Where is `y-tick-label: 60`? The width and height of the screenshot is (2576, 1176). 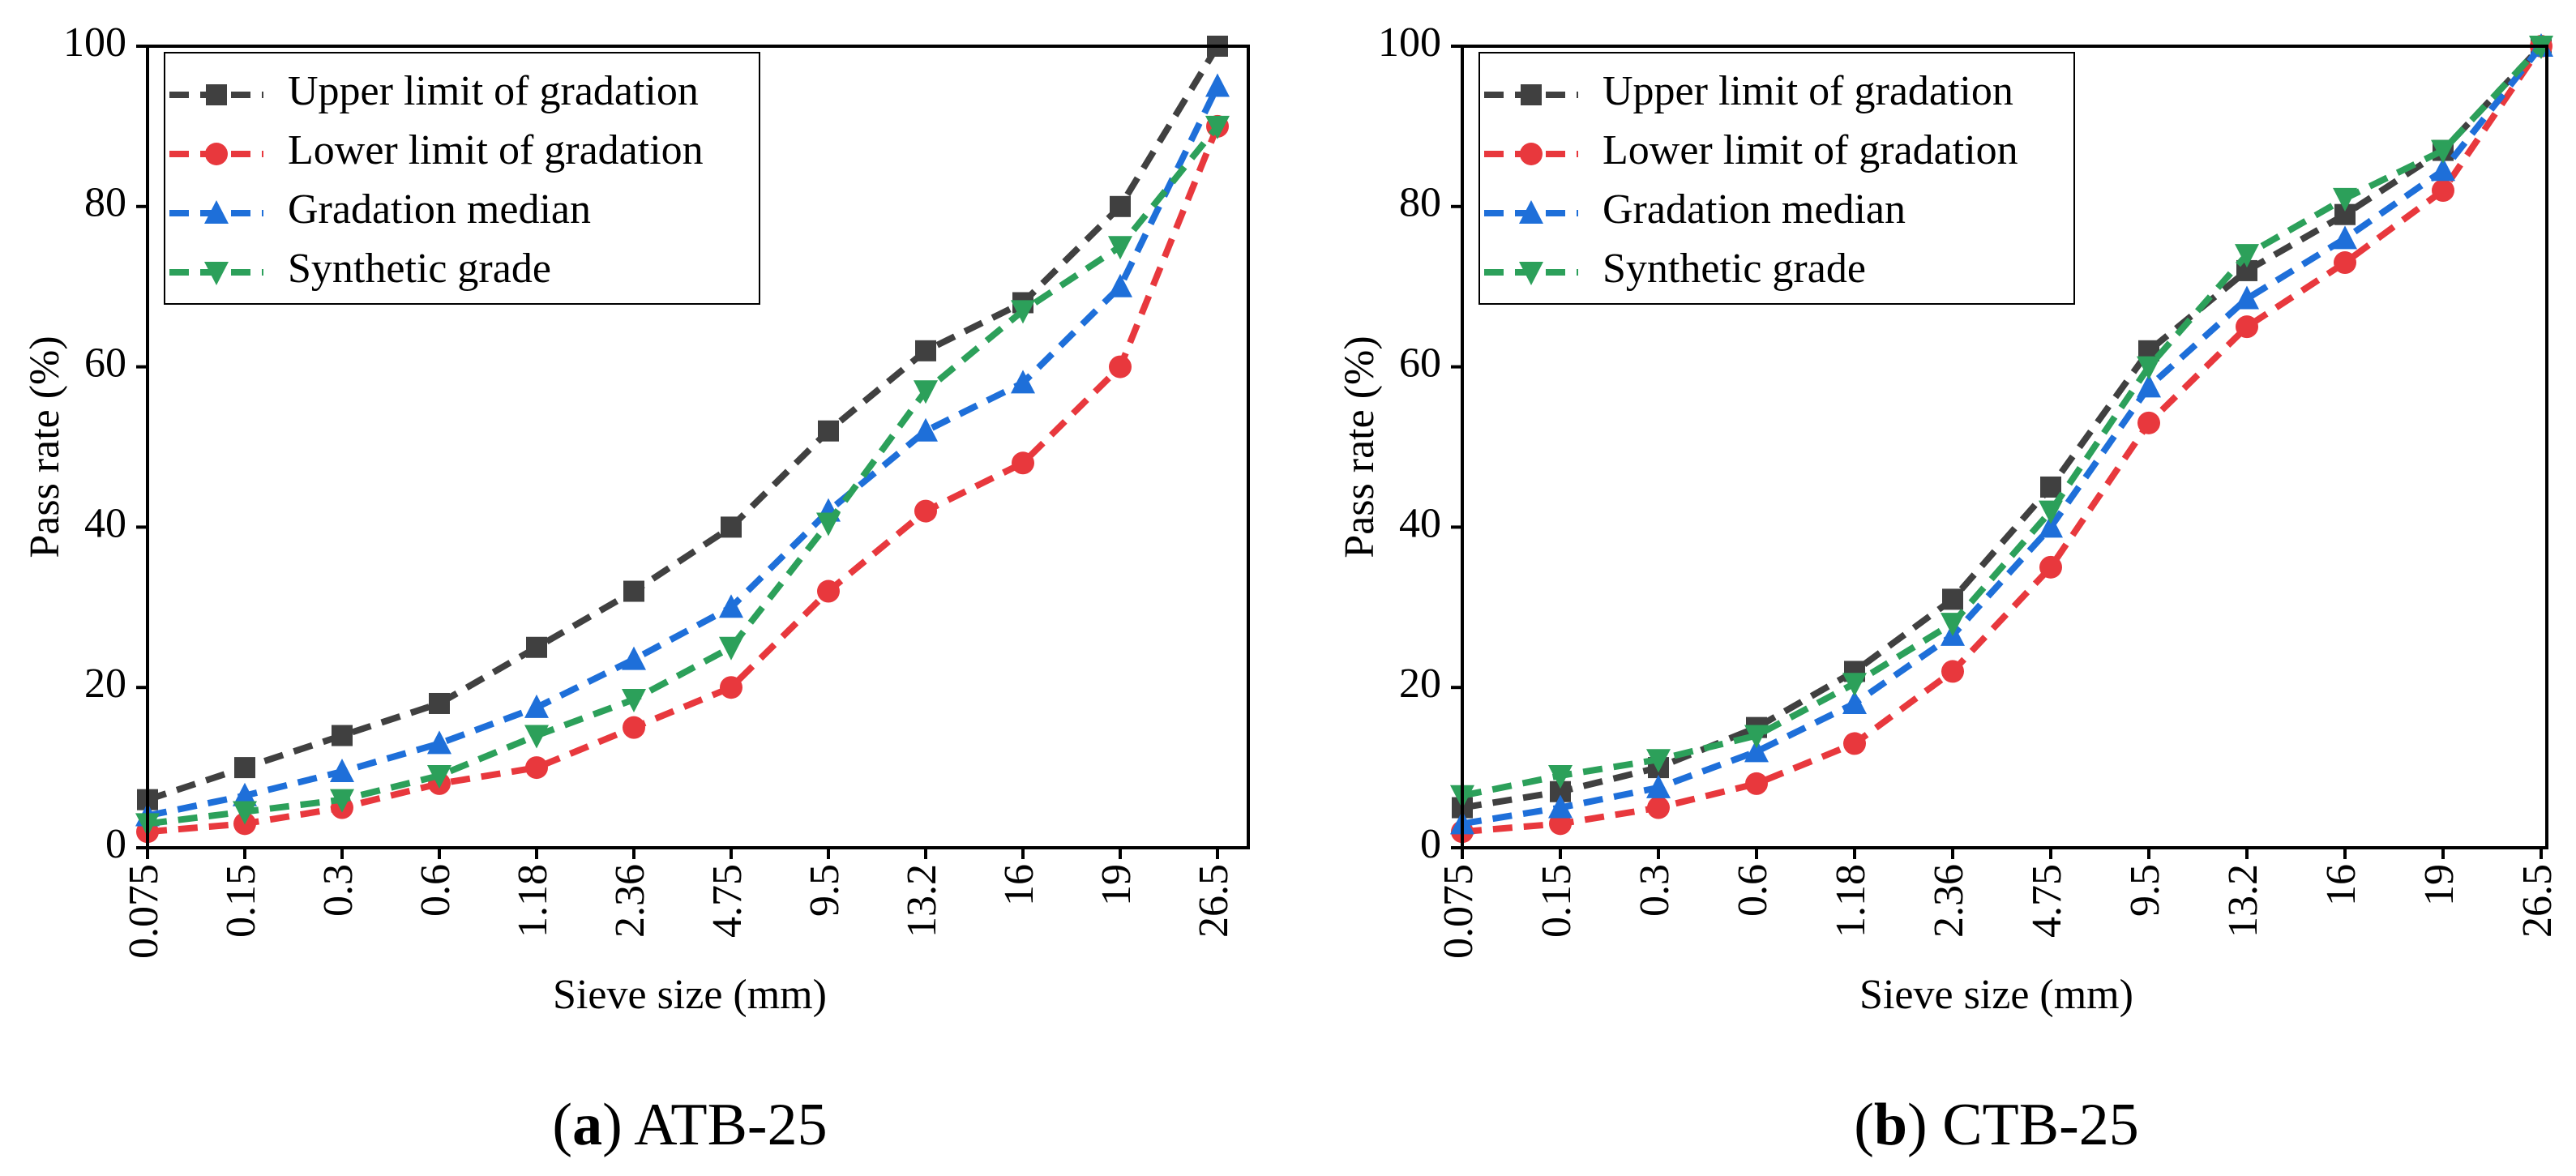 y-tick-label: 60 is located at coordinates (1420, 363).